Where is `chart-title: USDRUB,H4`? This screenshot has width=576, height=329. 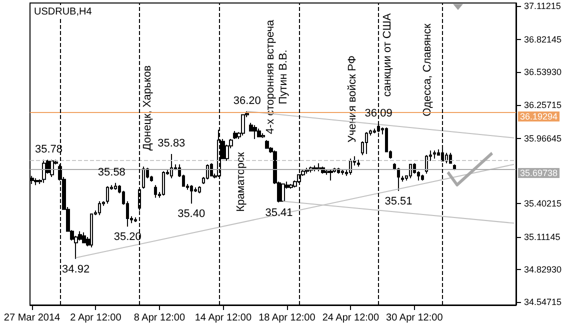
chart-title: USDRUB,H4 is located at coordinates (63, 12).